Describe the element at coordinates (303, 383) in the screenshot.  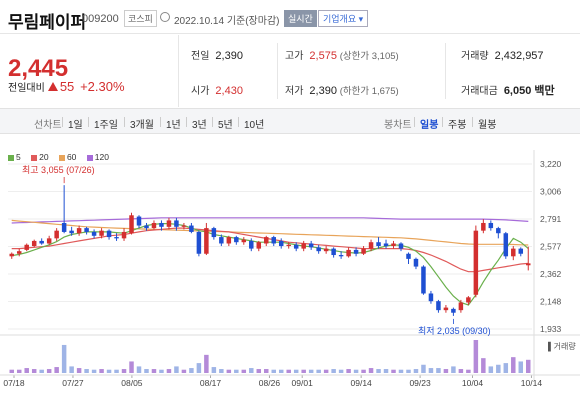
I see `x-tick-label: 09/01` at that location.